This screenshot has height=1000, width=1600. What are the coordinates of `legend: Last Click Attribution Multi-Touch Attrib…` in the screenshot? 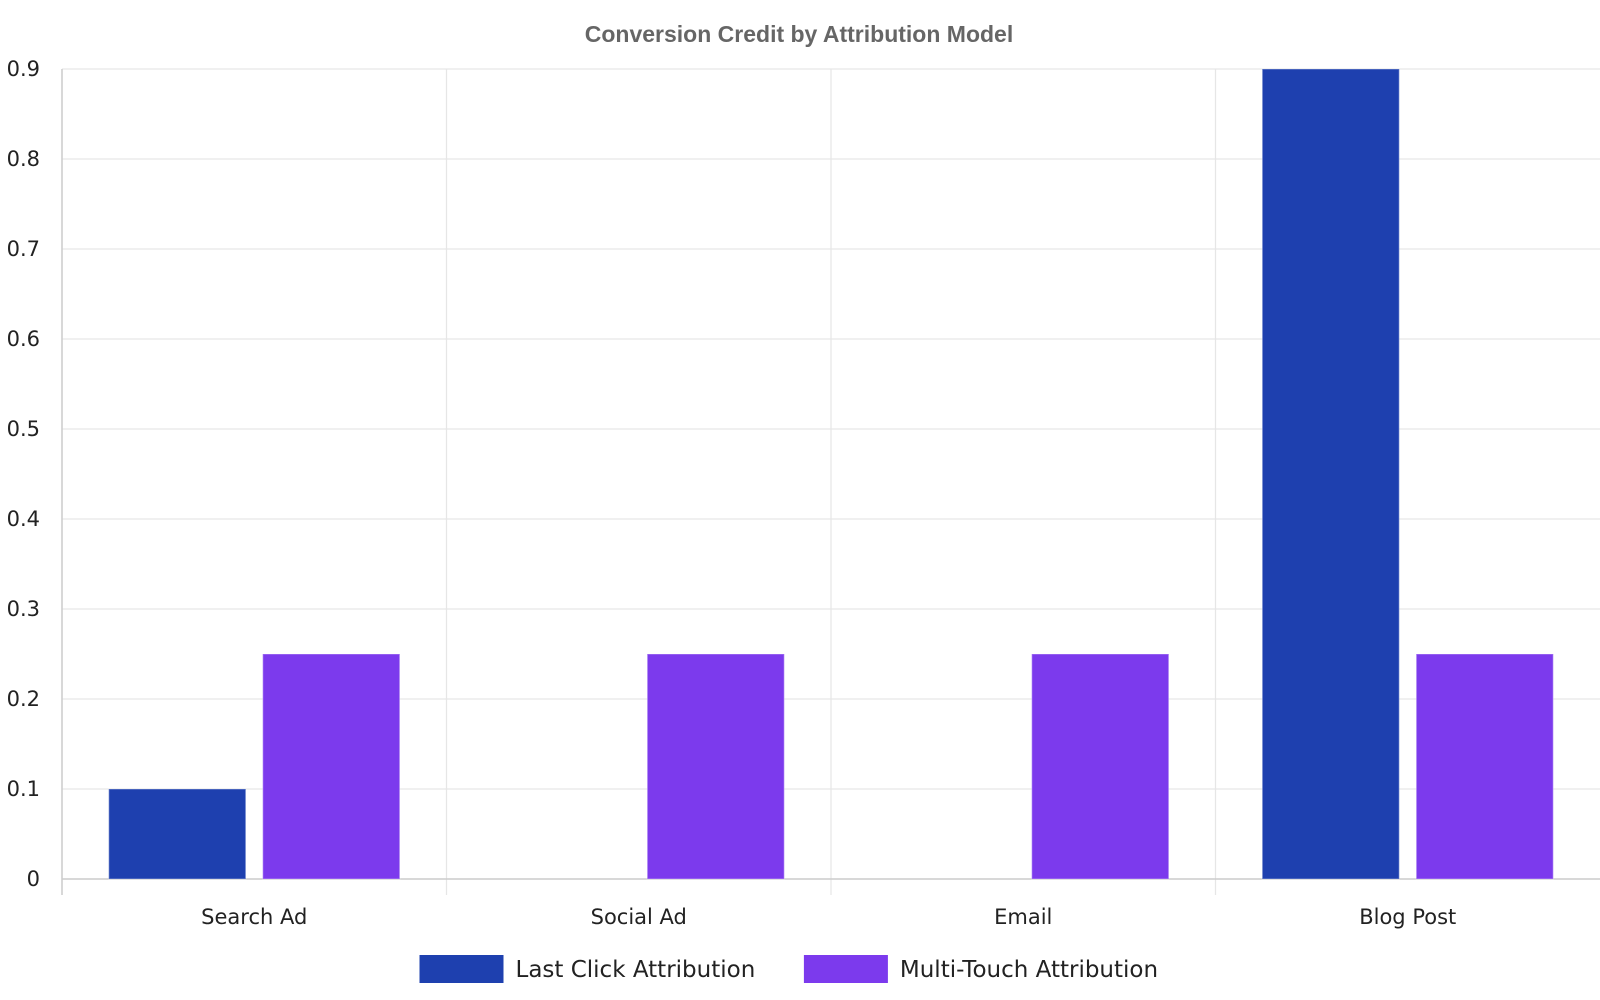 It's located at (789, 969).